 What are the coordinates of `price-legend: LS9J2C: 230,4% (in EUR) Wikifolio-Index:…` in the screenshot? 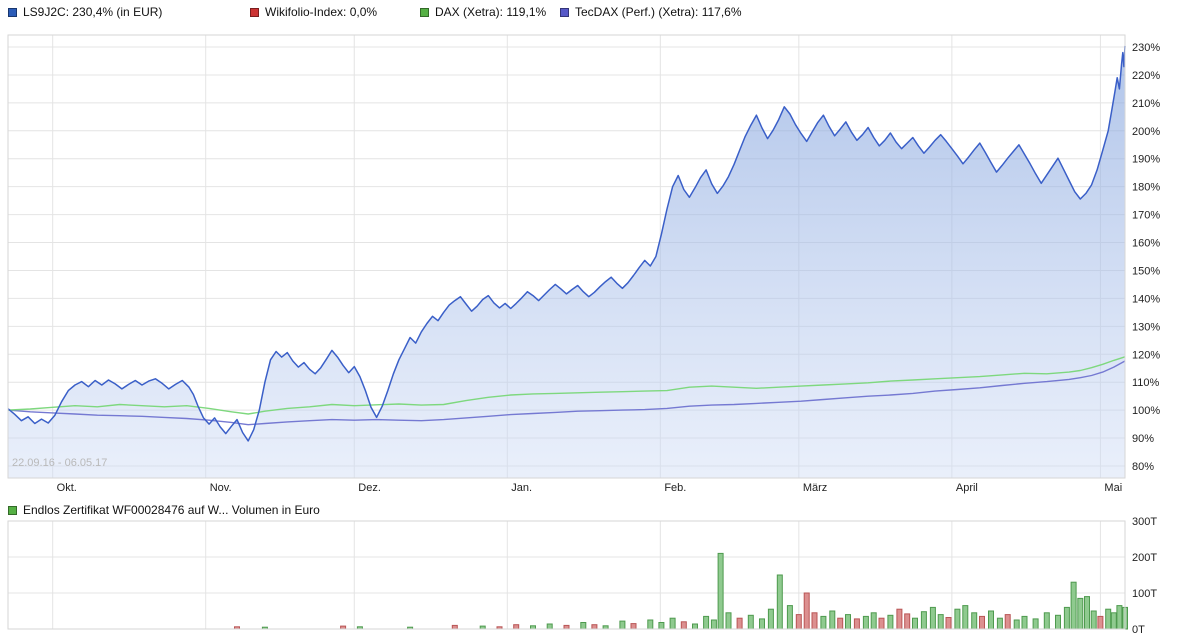 It's located at (589, 13).